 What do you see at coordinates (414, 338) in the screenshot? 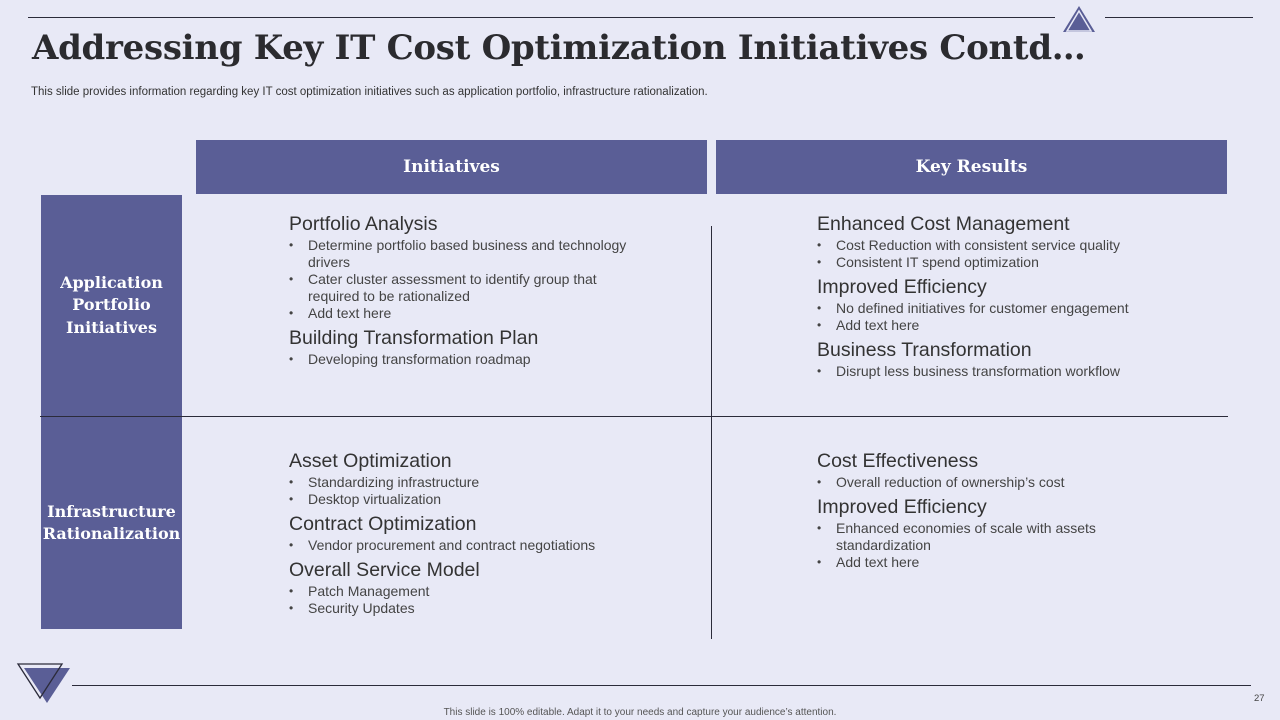
I see `item-title: Building Transformation Plan` at bounding box center [414, 338].